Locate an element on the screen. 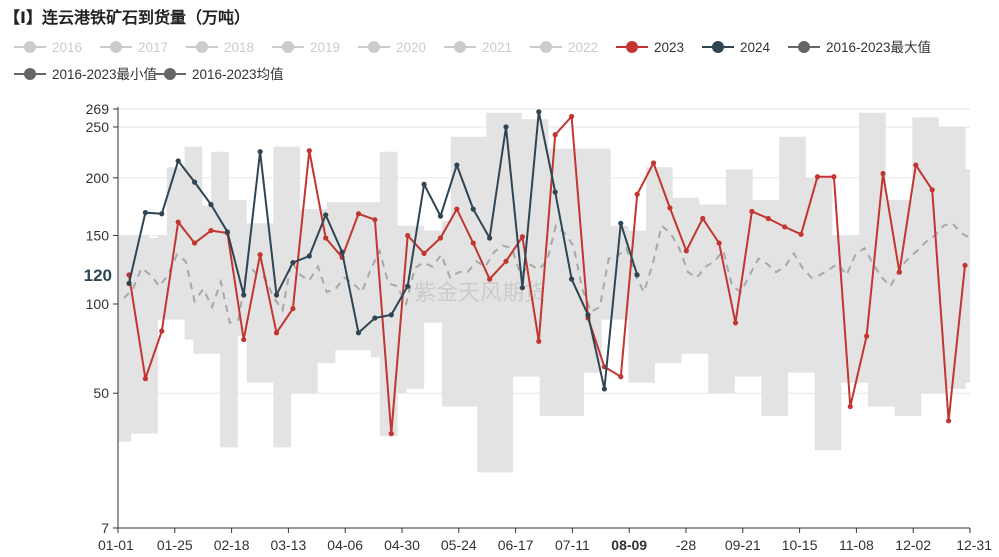 This screenshot has height=557, width=999. legend-label: 2022 is located at coordinates (583, 47).